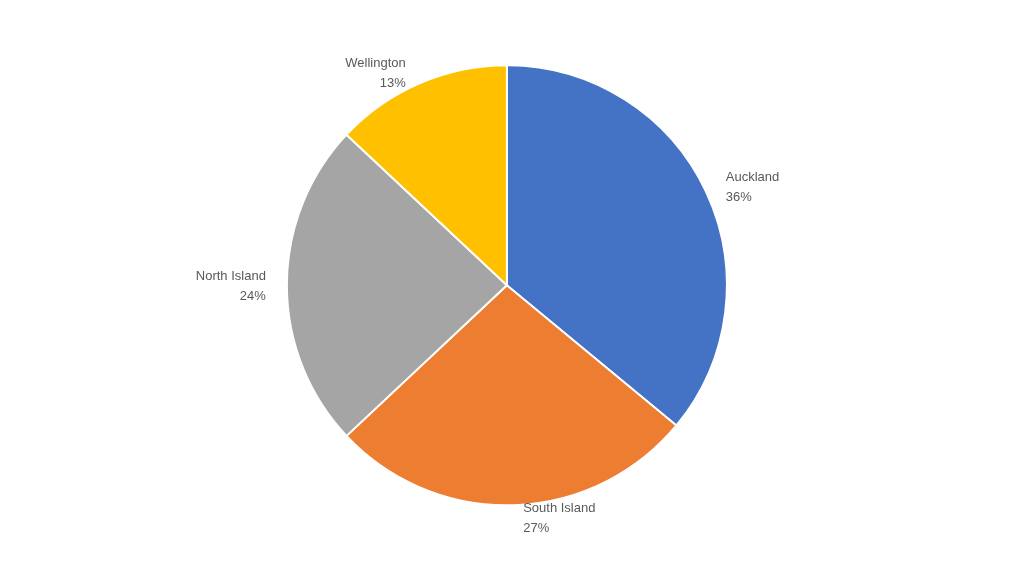  Describe the element at coordinates (230, 275) in the screenshot. I see `slice-label: North Island` at that location.